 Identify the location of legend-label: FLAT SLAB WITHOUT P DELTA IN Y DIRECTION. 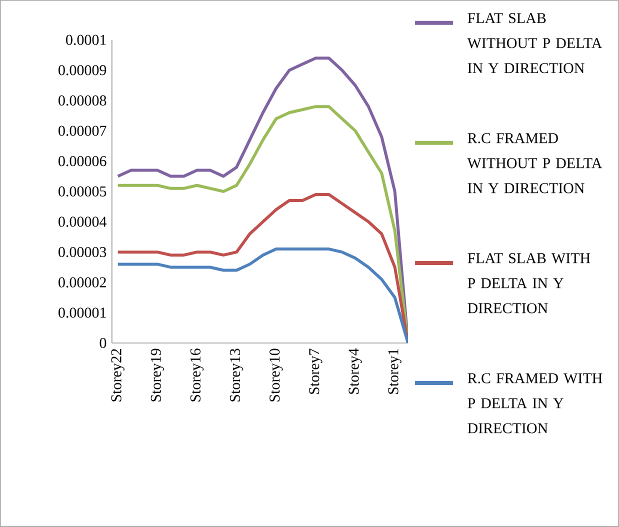
(534, 43).